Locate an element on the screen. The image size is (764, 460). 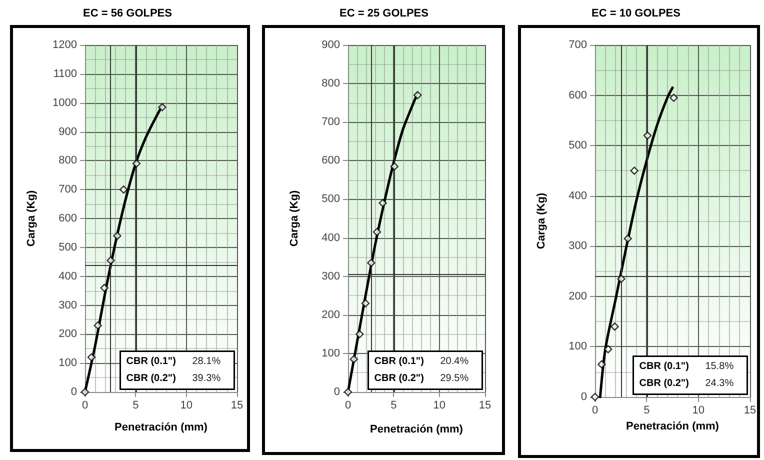
chart-title: EC = 56 GOLPES is located at coordinates (127, 14).